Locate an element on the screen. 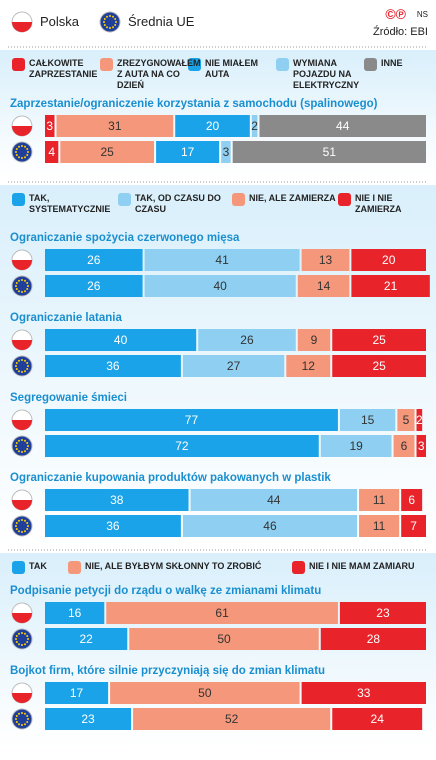 The height and width of the screenshot is (760, 436). legend-label: ZREZYGNOWAŁEM Z AUTA NA CO DZIEŃ is located at coordinates (159, 74).